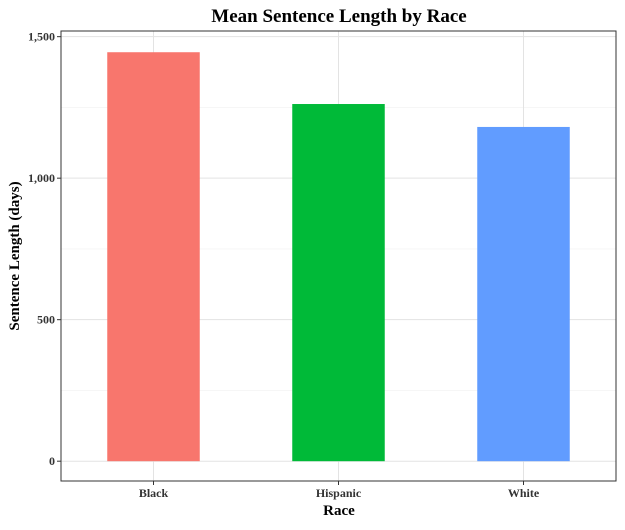 Image resolution: width=625 pixels, height=530 pixels. I want to click on x-tick-label: White, so click(524, 493).